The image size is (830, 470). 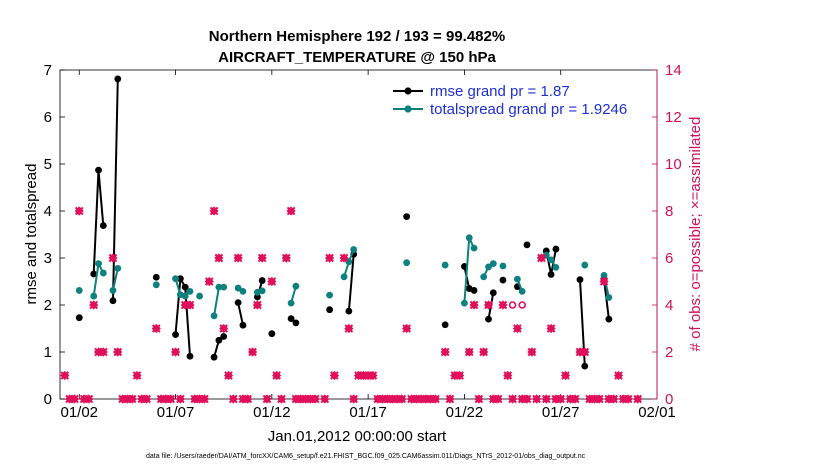 What do you see at coordinates (408, 109) in the screenshot?
I see `legend-spread-marker` at bounding box center [408, 109].